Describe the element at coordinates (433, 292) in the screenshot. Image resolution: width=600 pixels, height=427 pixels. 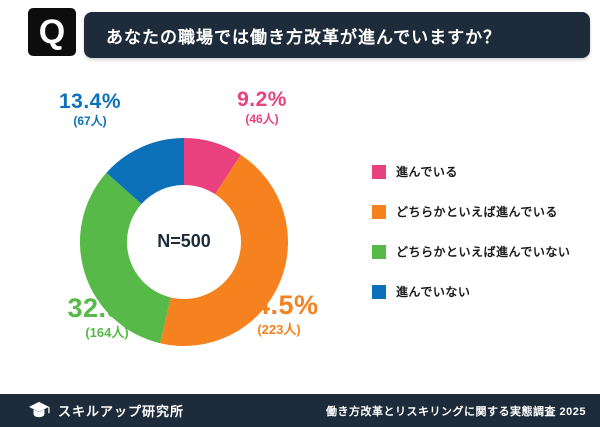
I see `legend-label: 進んでいない` at that location.